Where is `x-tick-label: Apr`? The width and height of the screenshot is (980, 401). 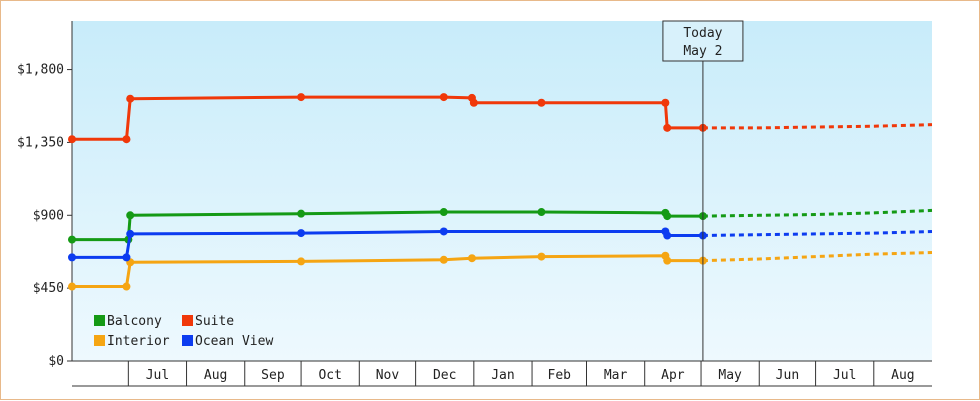 x-tick-label: Apr is located at coordinates (673, 375).